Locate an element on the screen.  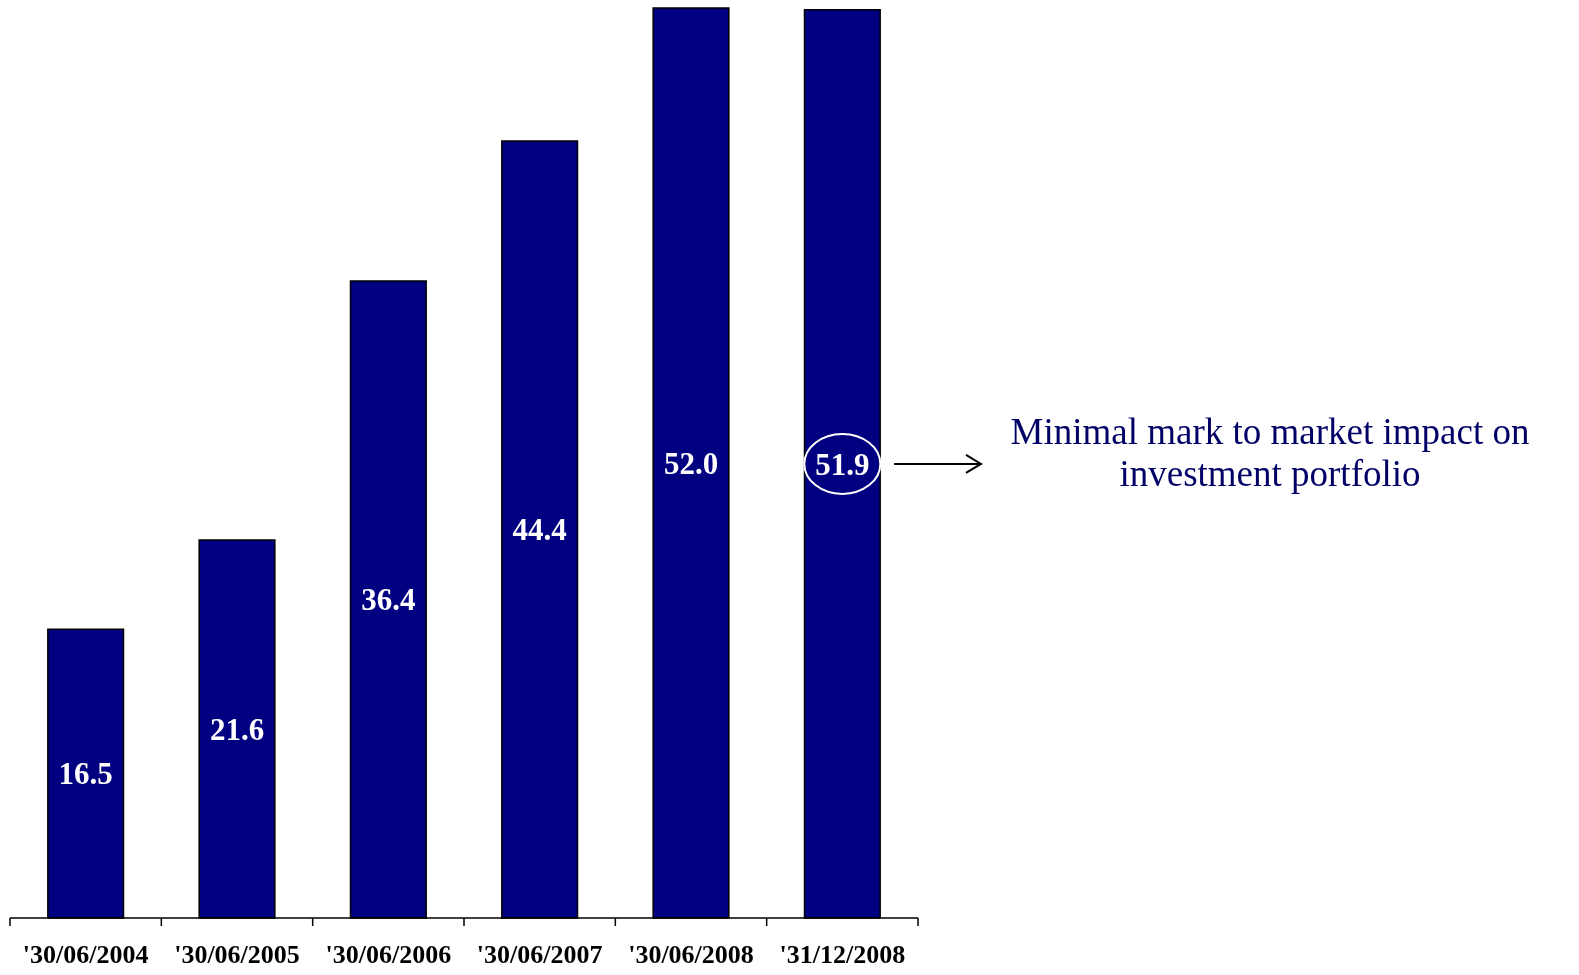
data-label: 51.9 is located at coordinates (842, 464).